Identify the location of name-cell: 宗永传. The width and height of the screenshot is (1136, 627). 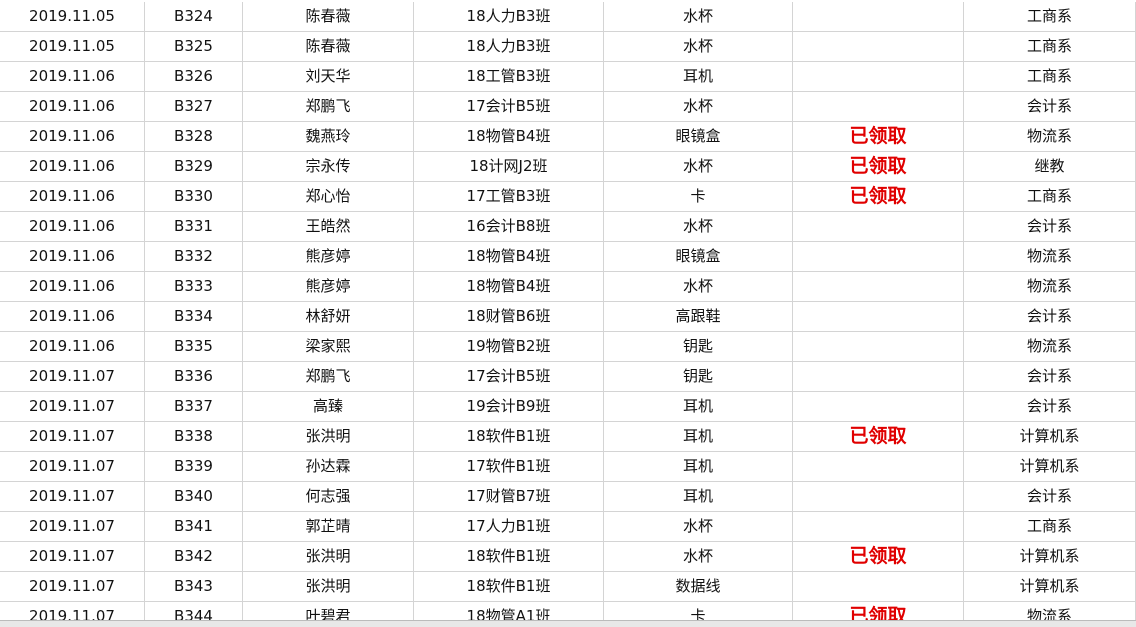
(328, 167).